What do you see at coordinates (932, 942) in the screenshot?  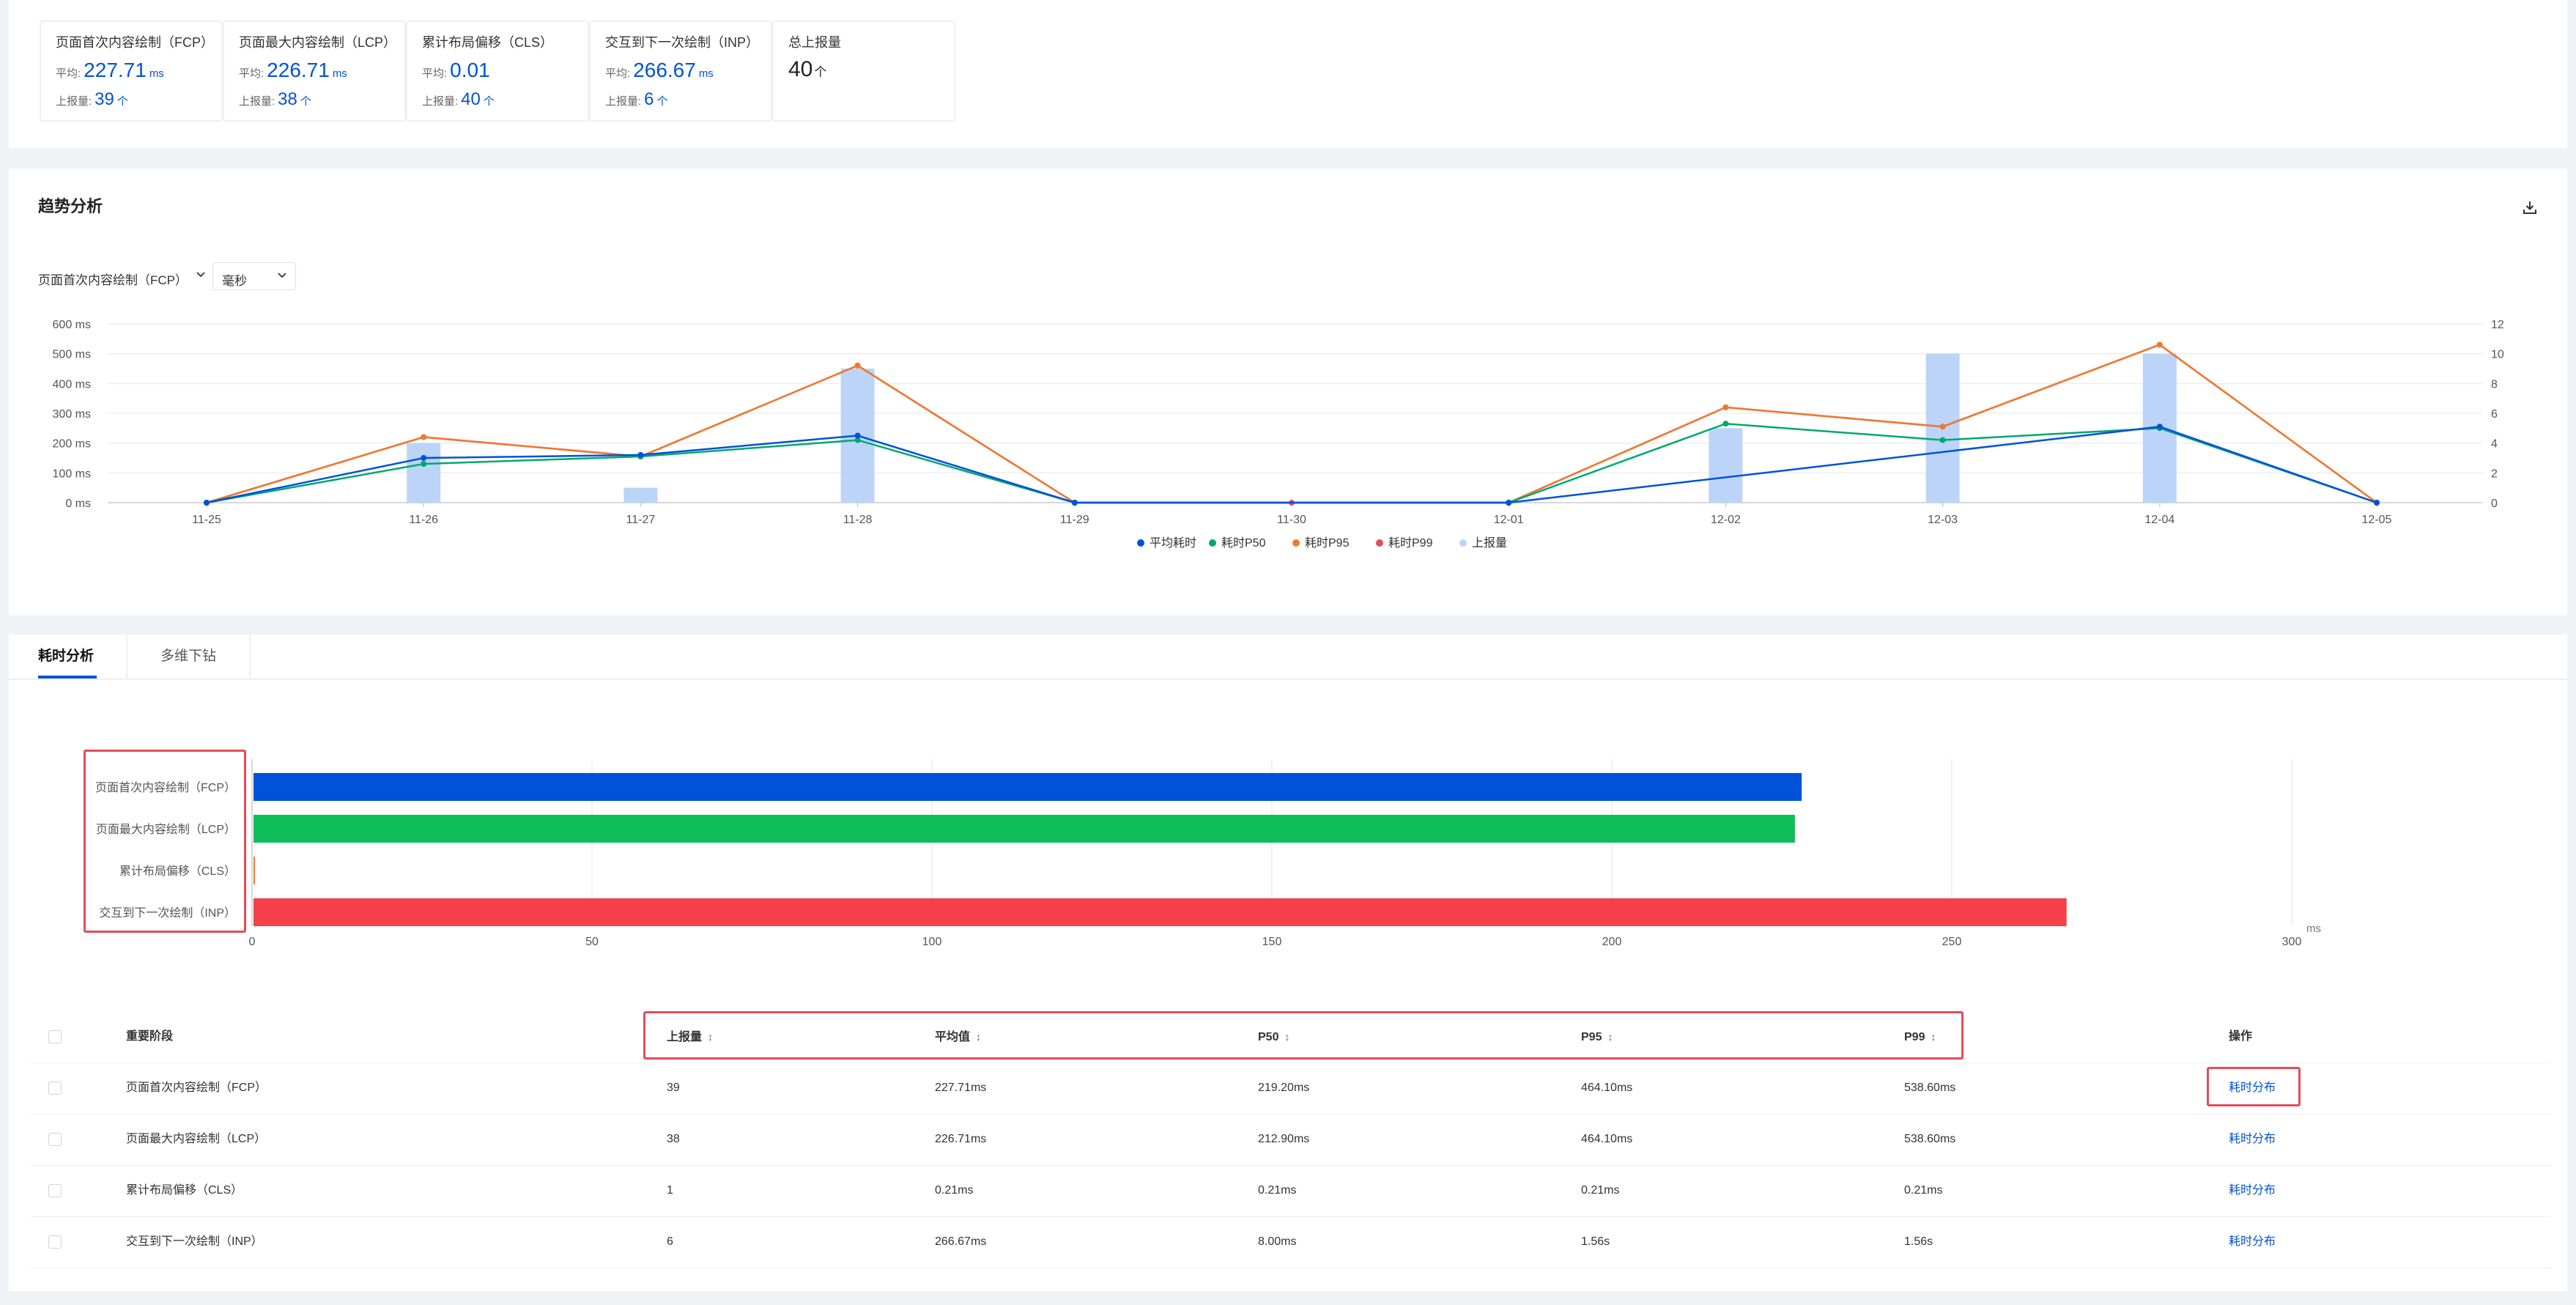 I see `x-tick-label: 100` at bounding box center [932, 942].